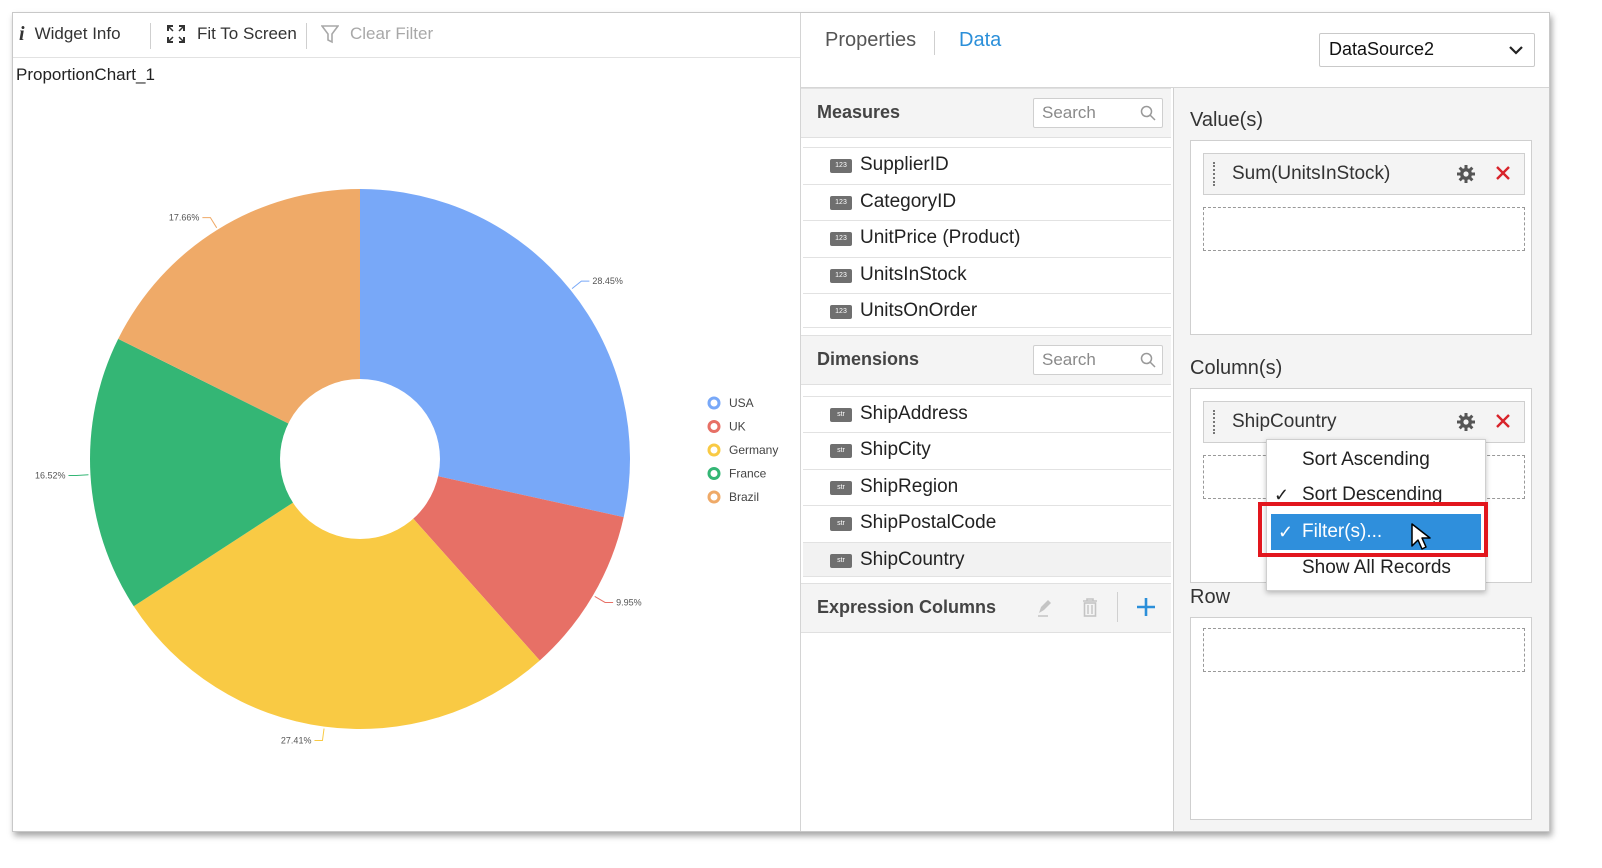 This screenshot has height=868, width=1602. What do you see at coordinates (987, 486) in the screenshot?
I see `list-item: str ShipRegion` at bounding box center [987, 486].